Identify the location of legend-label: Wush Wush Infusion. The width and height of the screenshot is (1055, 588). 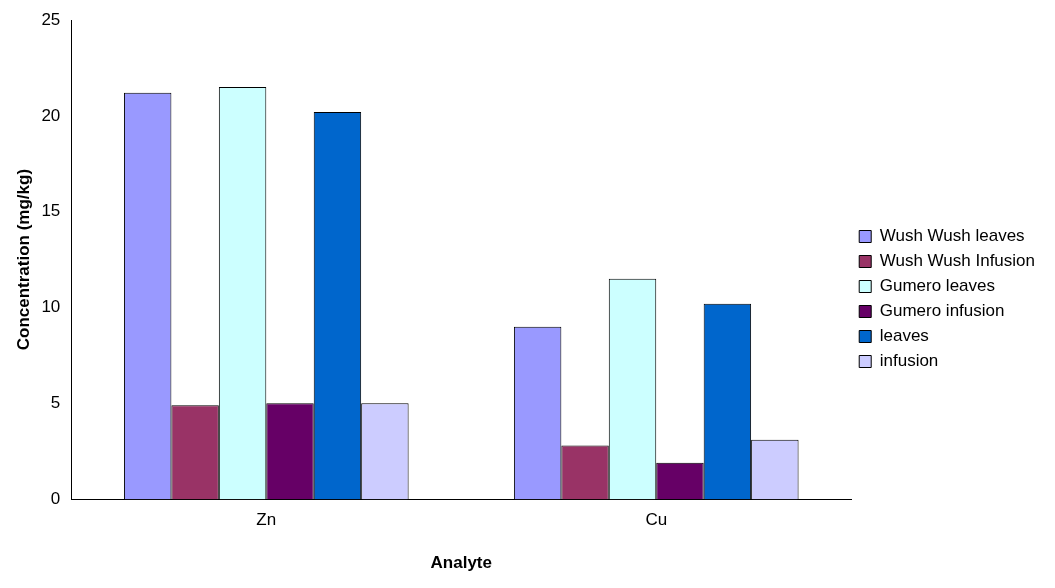
(957, 261).